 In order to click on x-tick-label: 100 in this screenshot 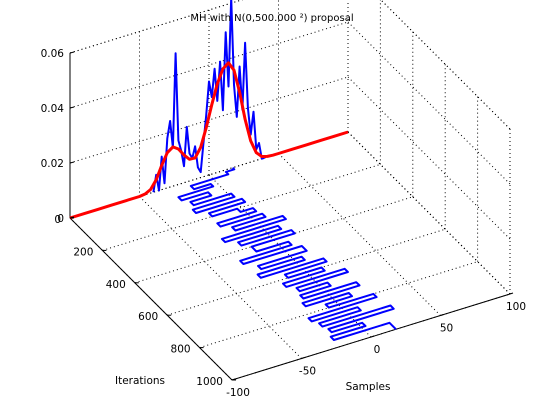, I will do `click(516, 307)`.